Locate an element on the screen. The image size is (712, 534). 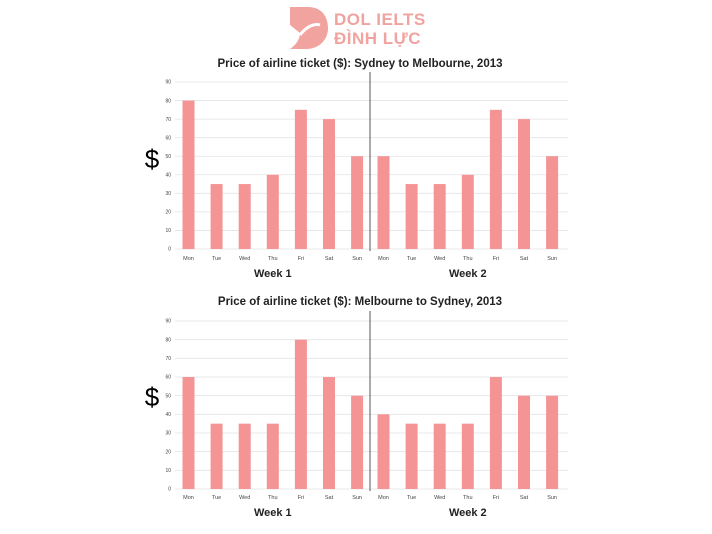
brand-name-line1: DOL IELTS is located at coordinates (380, 19).